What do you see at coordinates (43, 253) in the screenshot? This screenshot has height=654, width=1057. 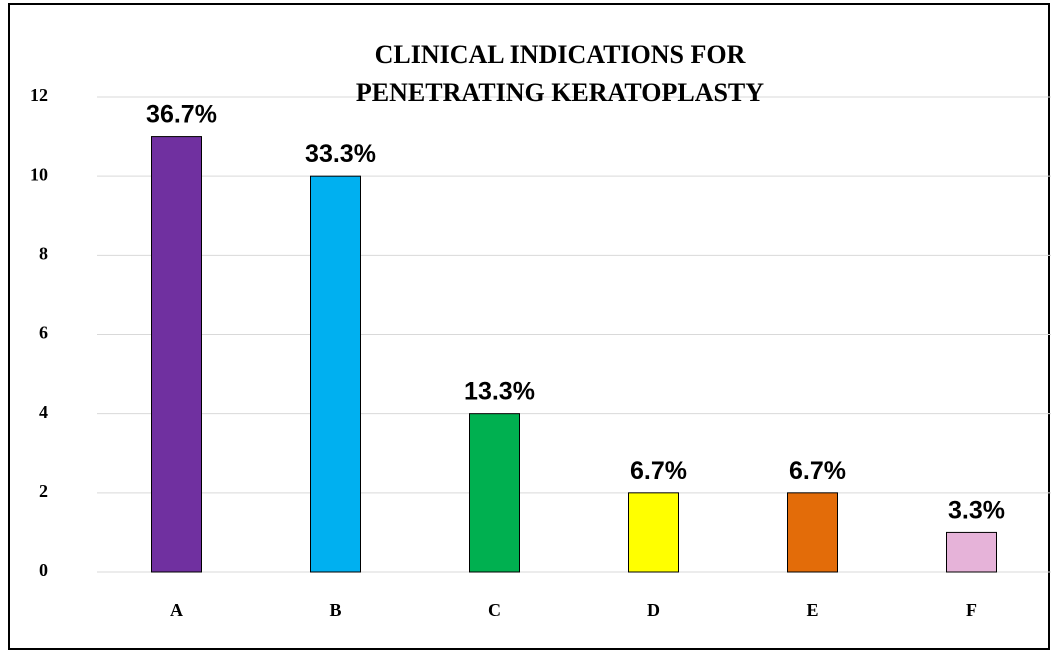 I see `y-tick-label: 8` at bounding box center [43, 253].